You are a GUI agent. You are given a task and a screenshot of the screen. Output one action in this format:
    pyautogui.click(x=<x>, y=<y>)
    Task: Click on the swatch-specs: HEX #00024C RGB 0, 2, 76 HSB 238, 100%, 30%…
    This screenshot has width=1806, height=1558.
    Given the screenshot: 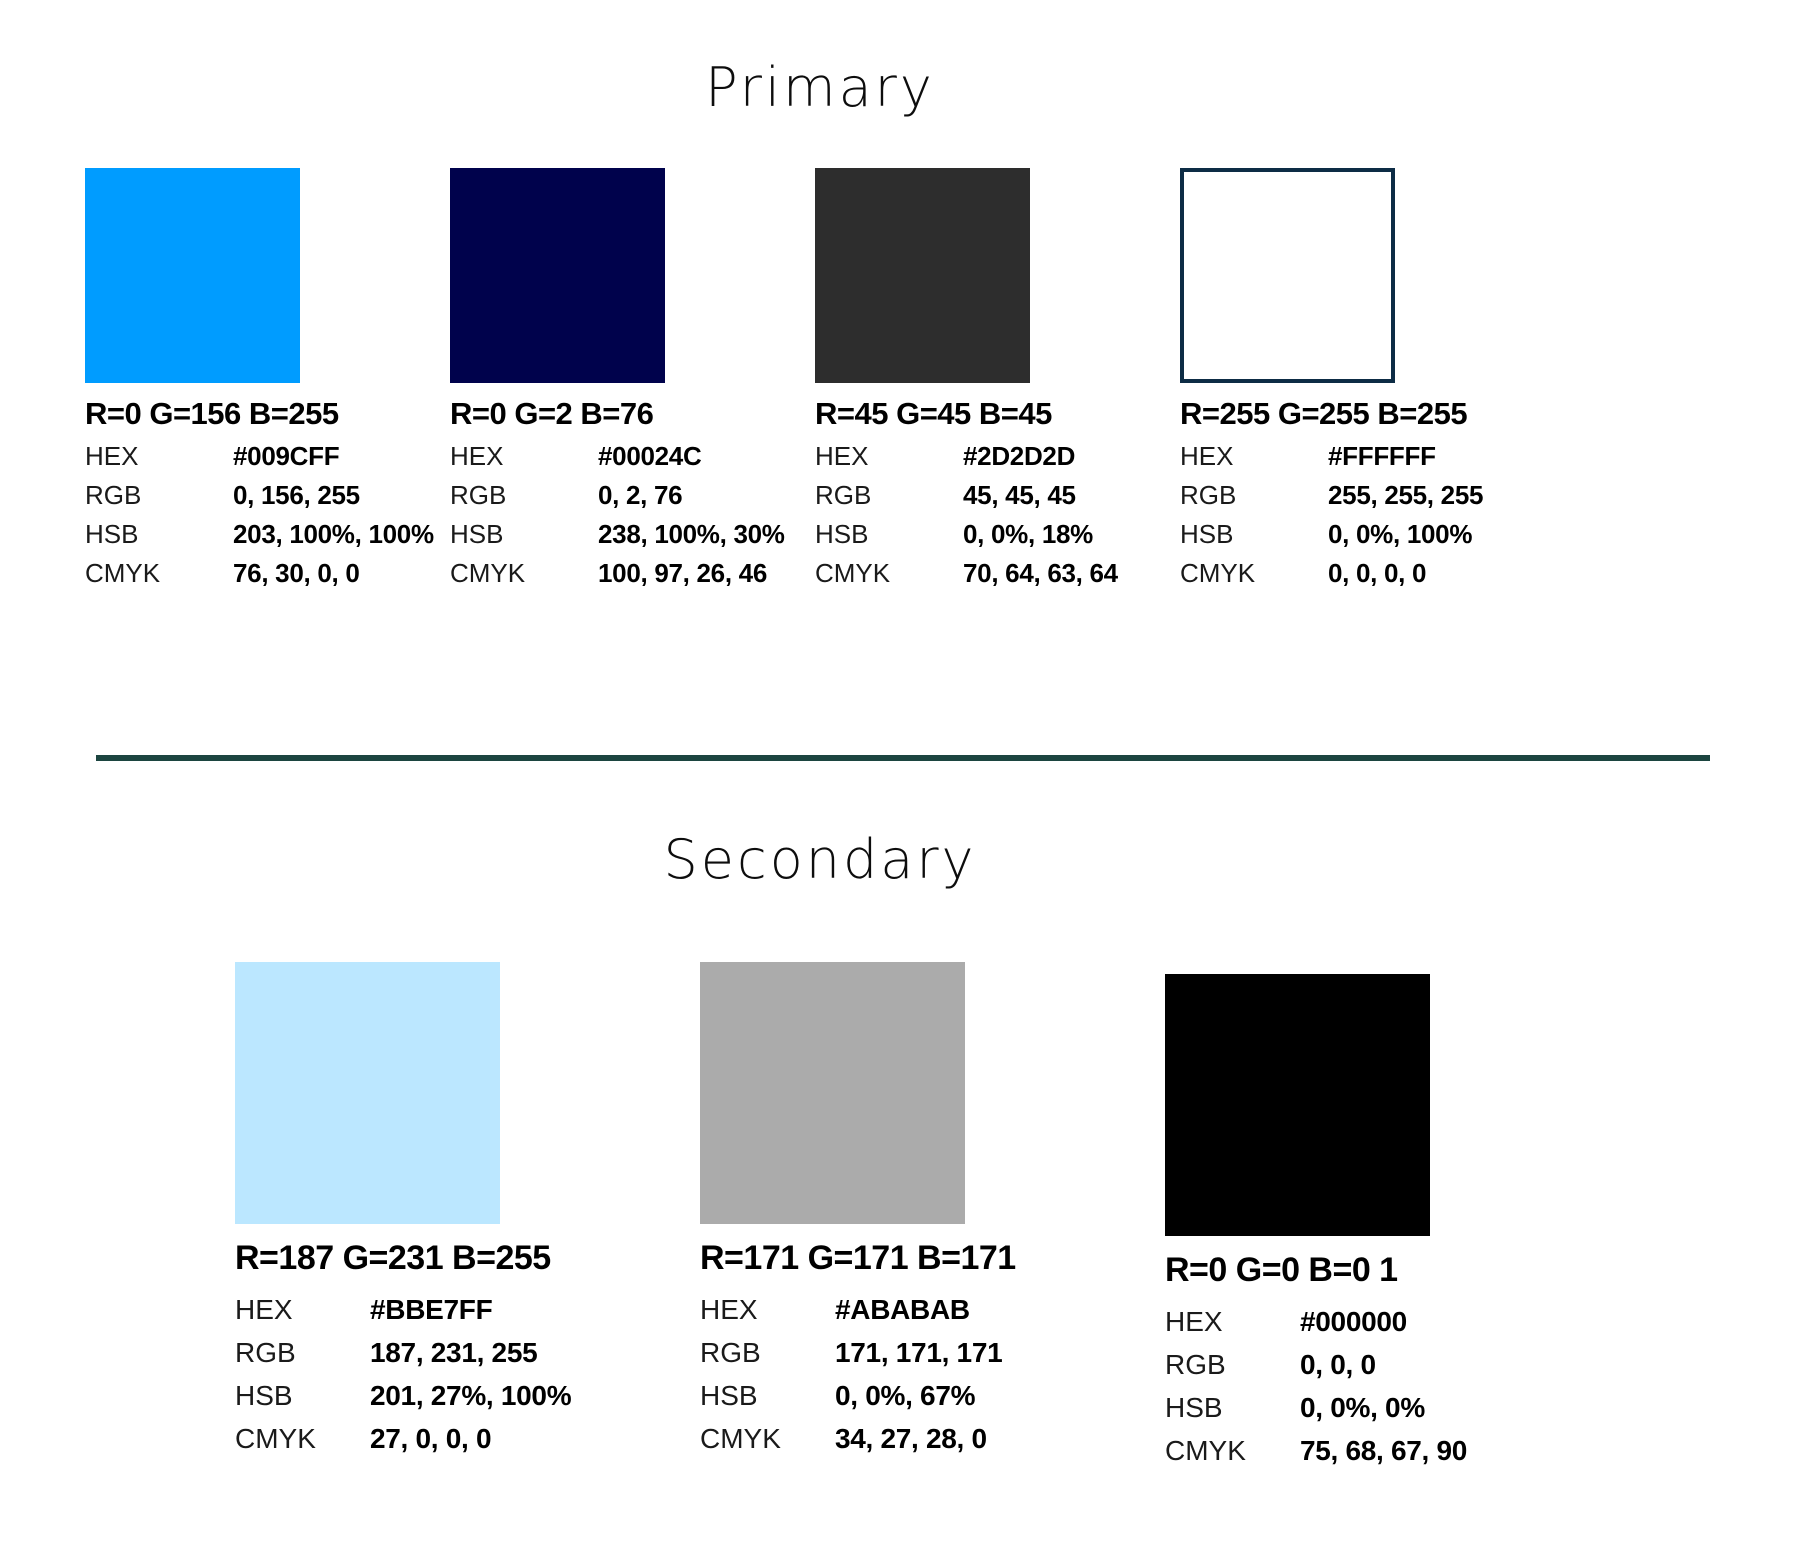 What is the action you would take?
    pyautogui.click(x=632, y=519)
    